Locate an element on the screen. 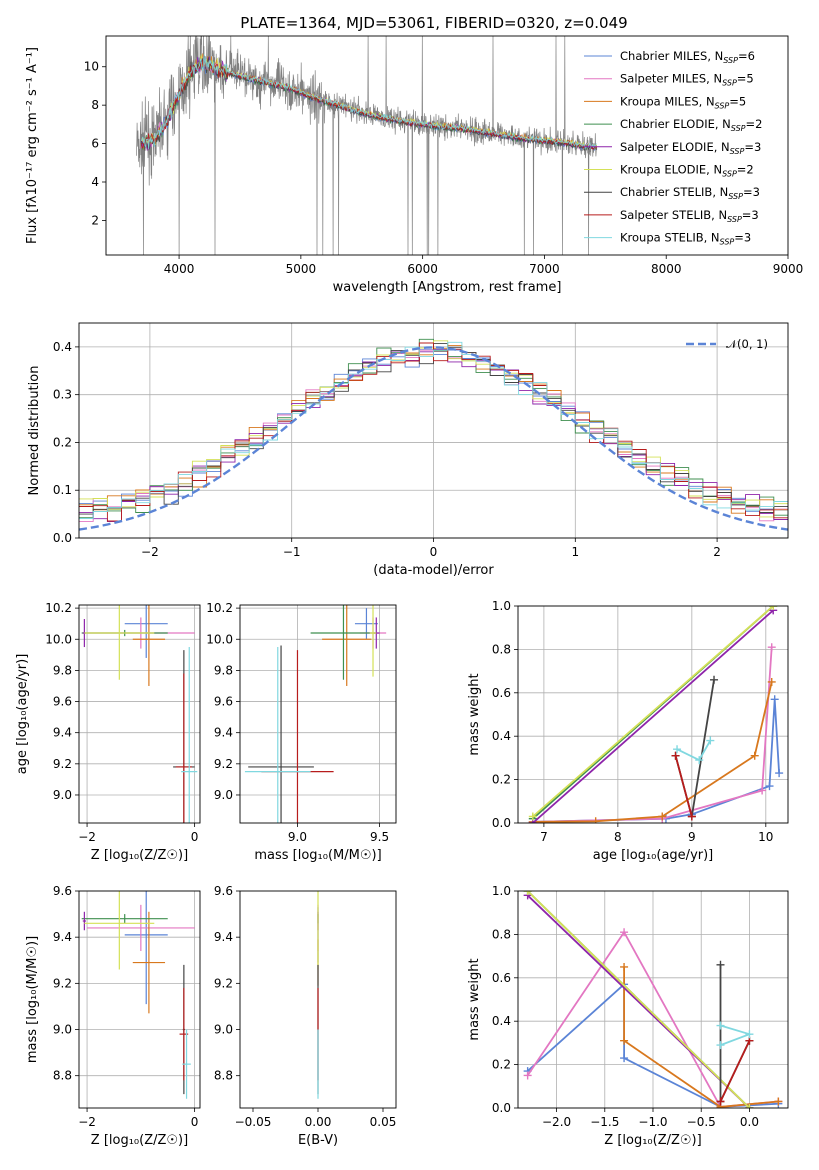  x-tick-label: −0.05 is located at coordinates (253, 1122).